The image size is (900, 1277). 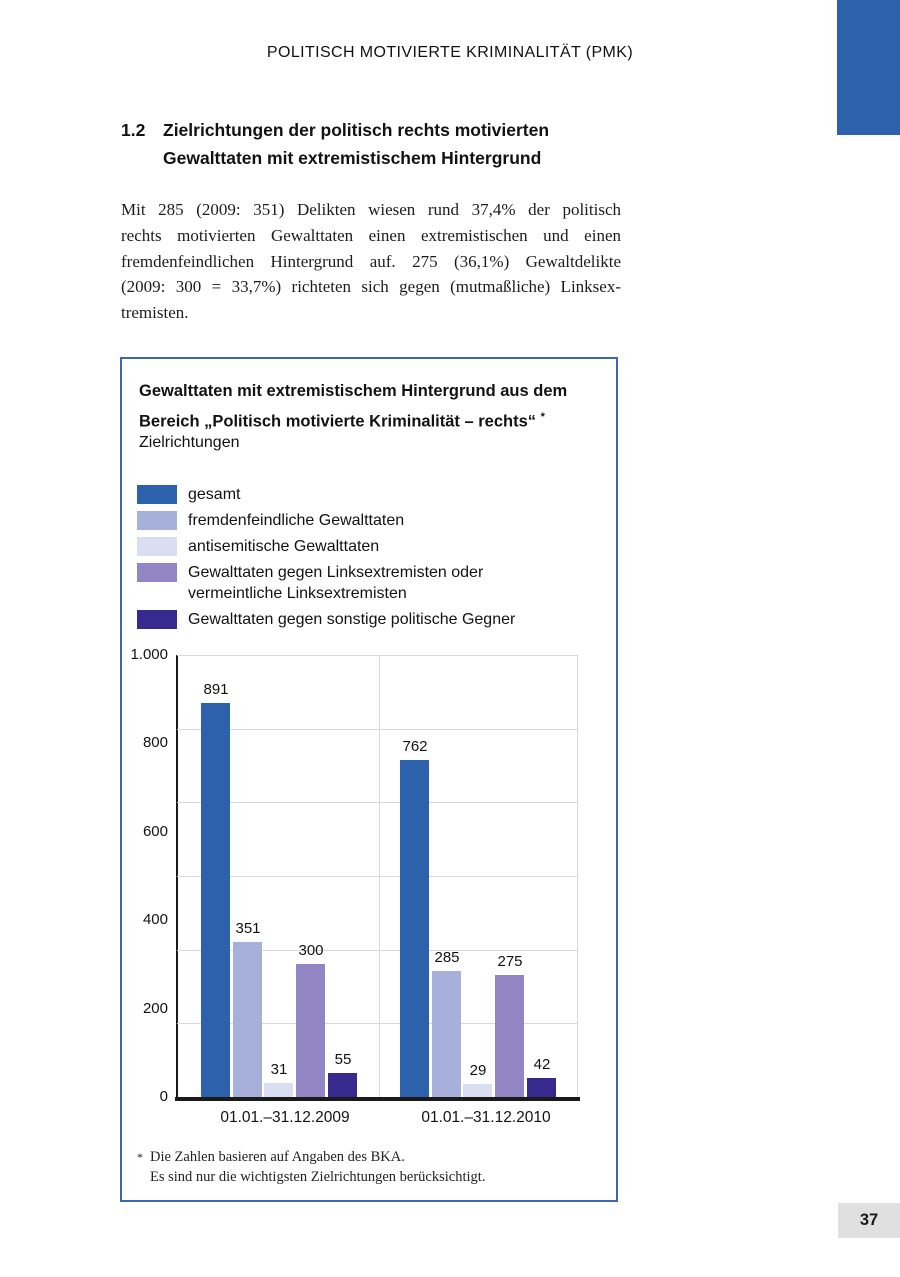 What do you see at coordinates (163, 1096) in the screenshot?
I see `y-tick-label: 0` at bounding box center [163, 1096].